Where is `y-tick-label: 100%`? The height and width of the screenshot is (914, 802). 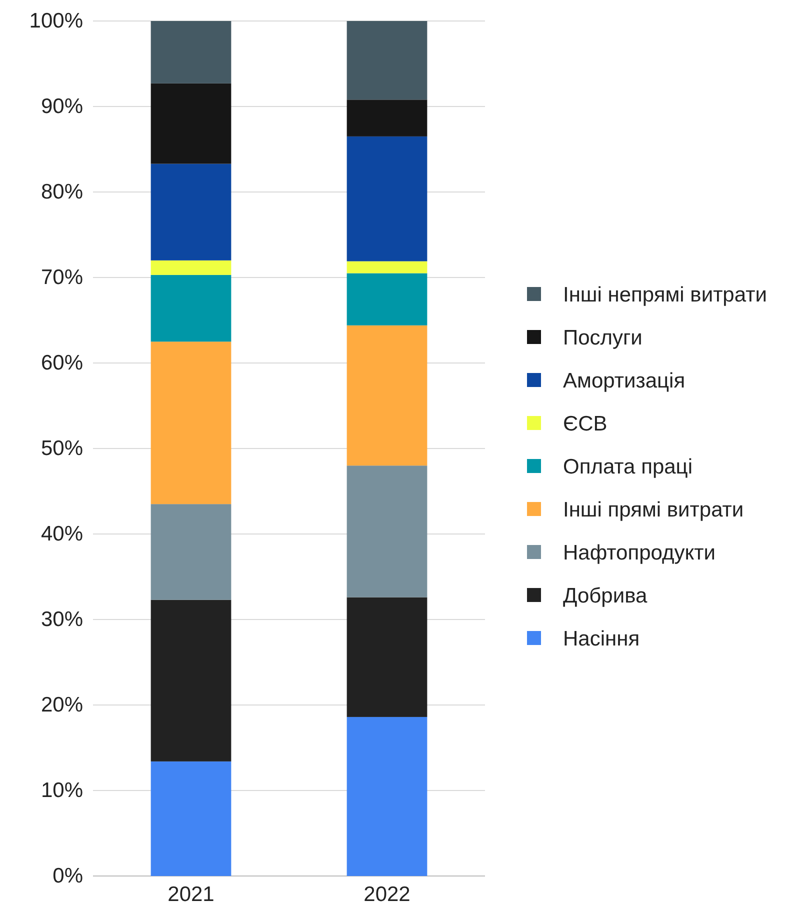
y-tick-label: 100% is located at coordinates (56, 21).